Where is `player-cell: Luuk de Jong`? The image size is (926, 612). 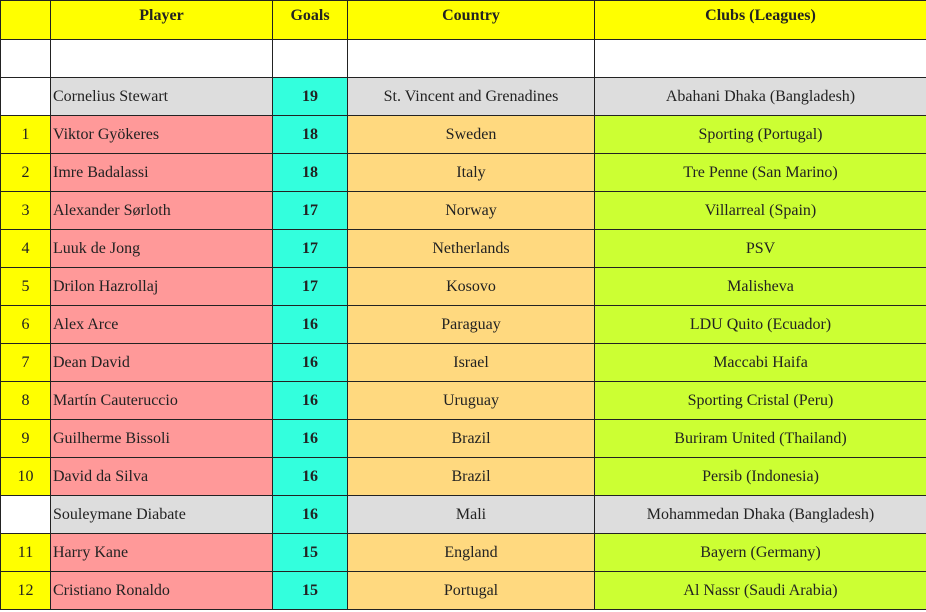 player-cell: Luuk de Jong is located at coordinates (161, 248).